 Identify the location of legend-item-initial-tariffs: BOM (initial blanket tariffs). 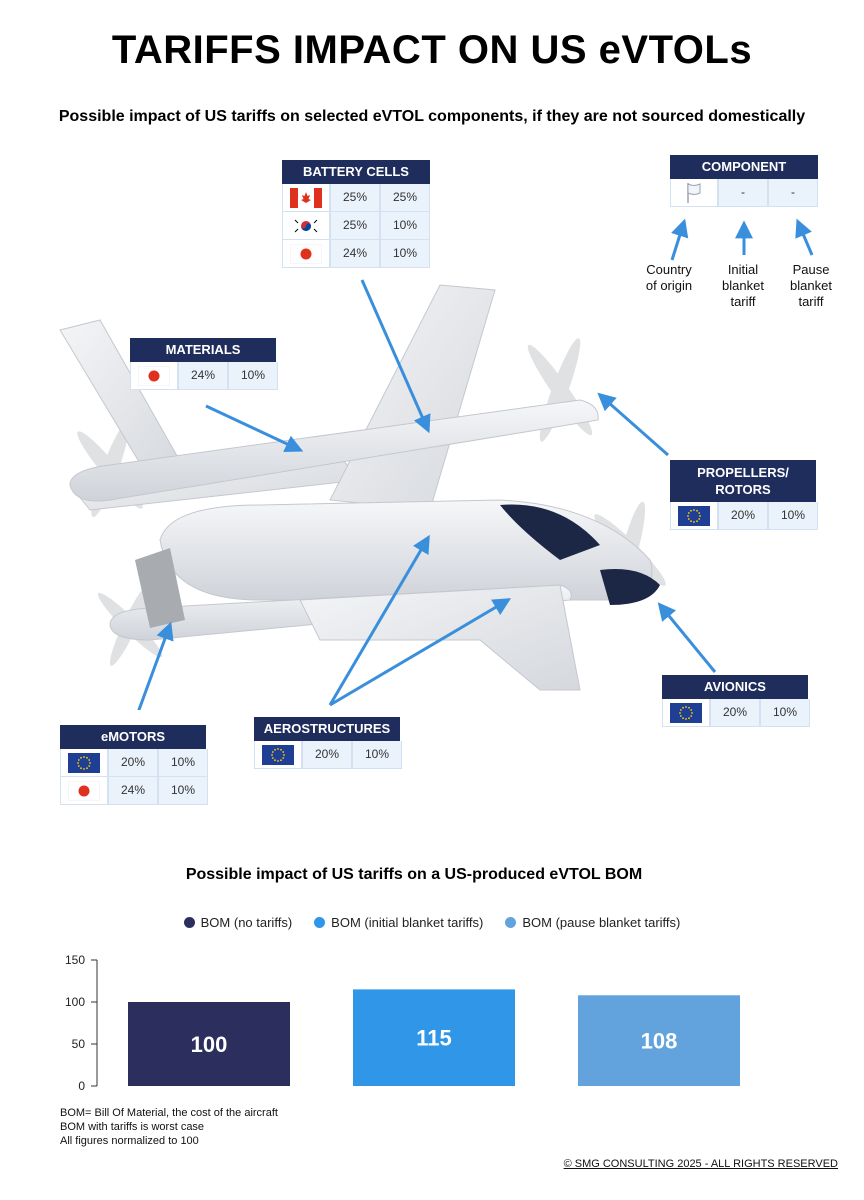
(398, 922).